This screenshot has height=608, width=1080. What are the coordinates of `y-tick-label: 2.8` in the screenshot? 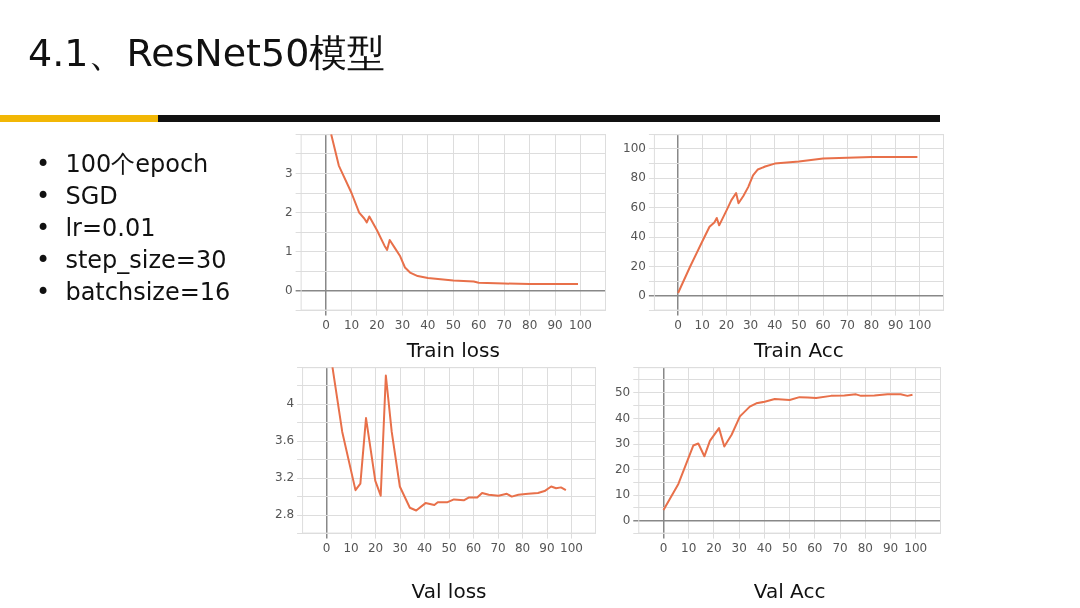 It's located at (284, 514).